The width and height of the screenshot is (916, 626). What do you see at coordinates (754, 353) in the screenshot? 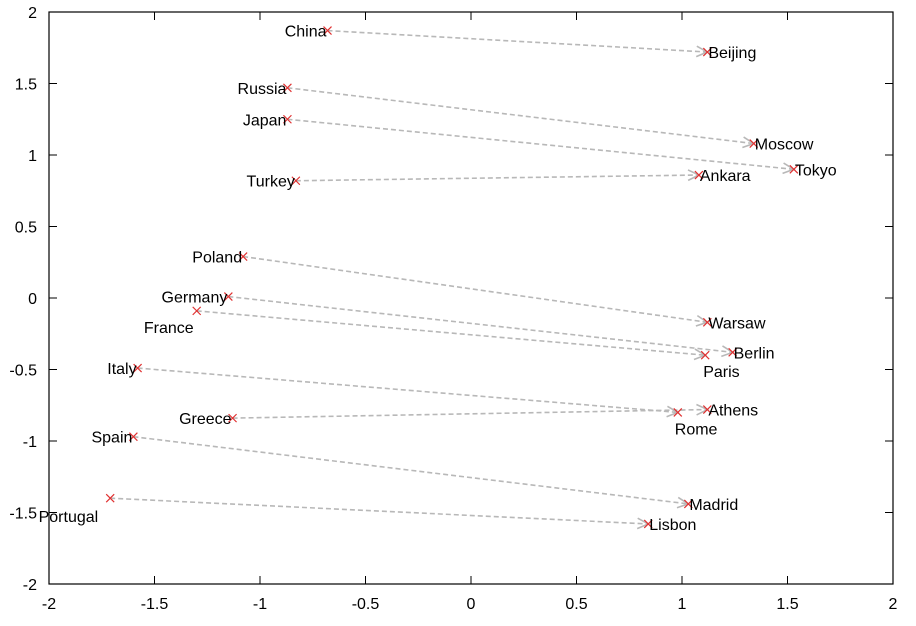
I see `capital-label: Berlin` at bounding box center [754, 353].